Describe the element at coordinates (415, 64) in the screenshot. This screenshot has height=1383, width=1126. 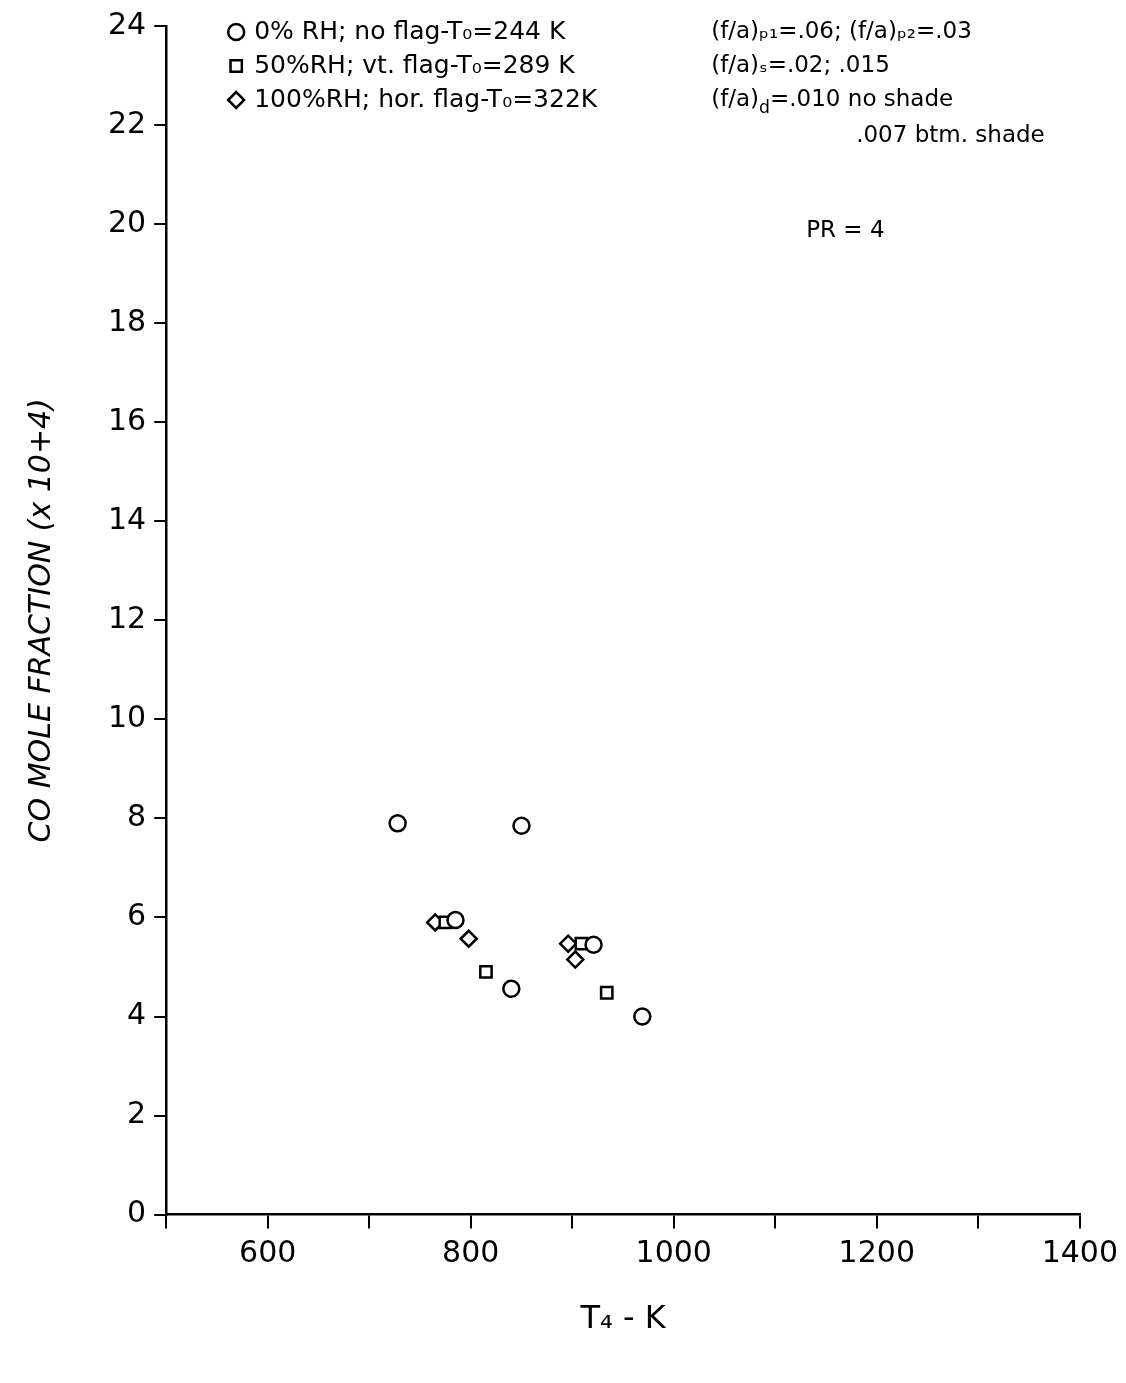
I see `legend-label: 50%RH; vt. flag-T₀=289 K` at that location.